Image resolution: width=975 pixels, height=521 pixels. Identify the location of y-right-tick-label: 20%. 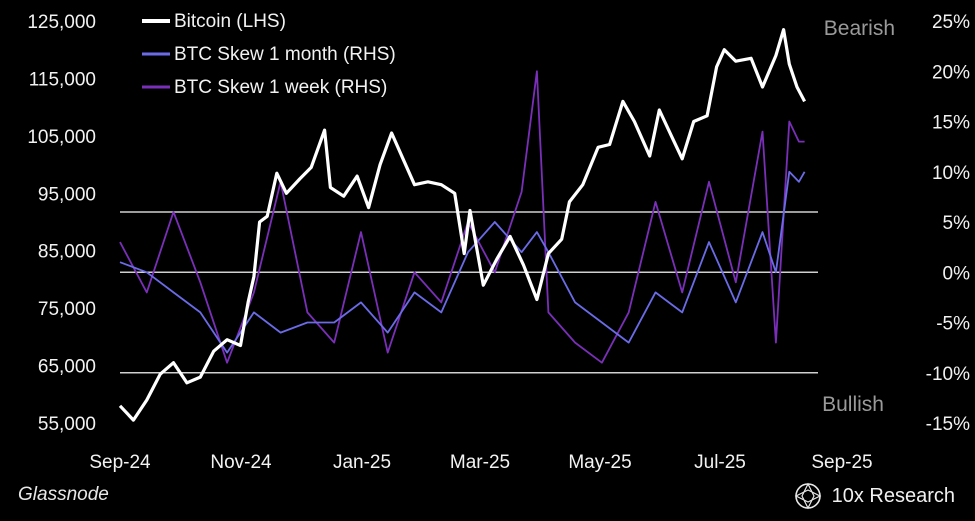
(951, 72).